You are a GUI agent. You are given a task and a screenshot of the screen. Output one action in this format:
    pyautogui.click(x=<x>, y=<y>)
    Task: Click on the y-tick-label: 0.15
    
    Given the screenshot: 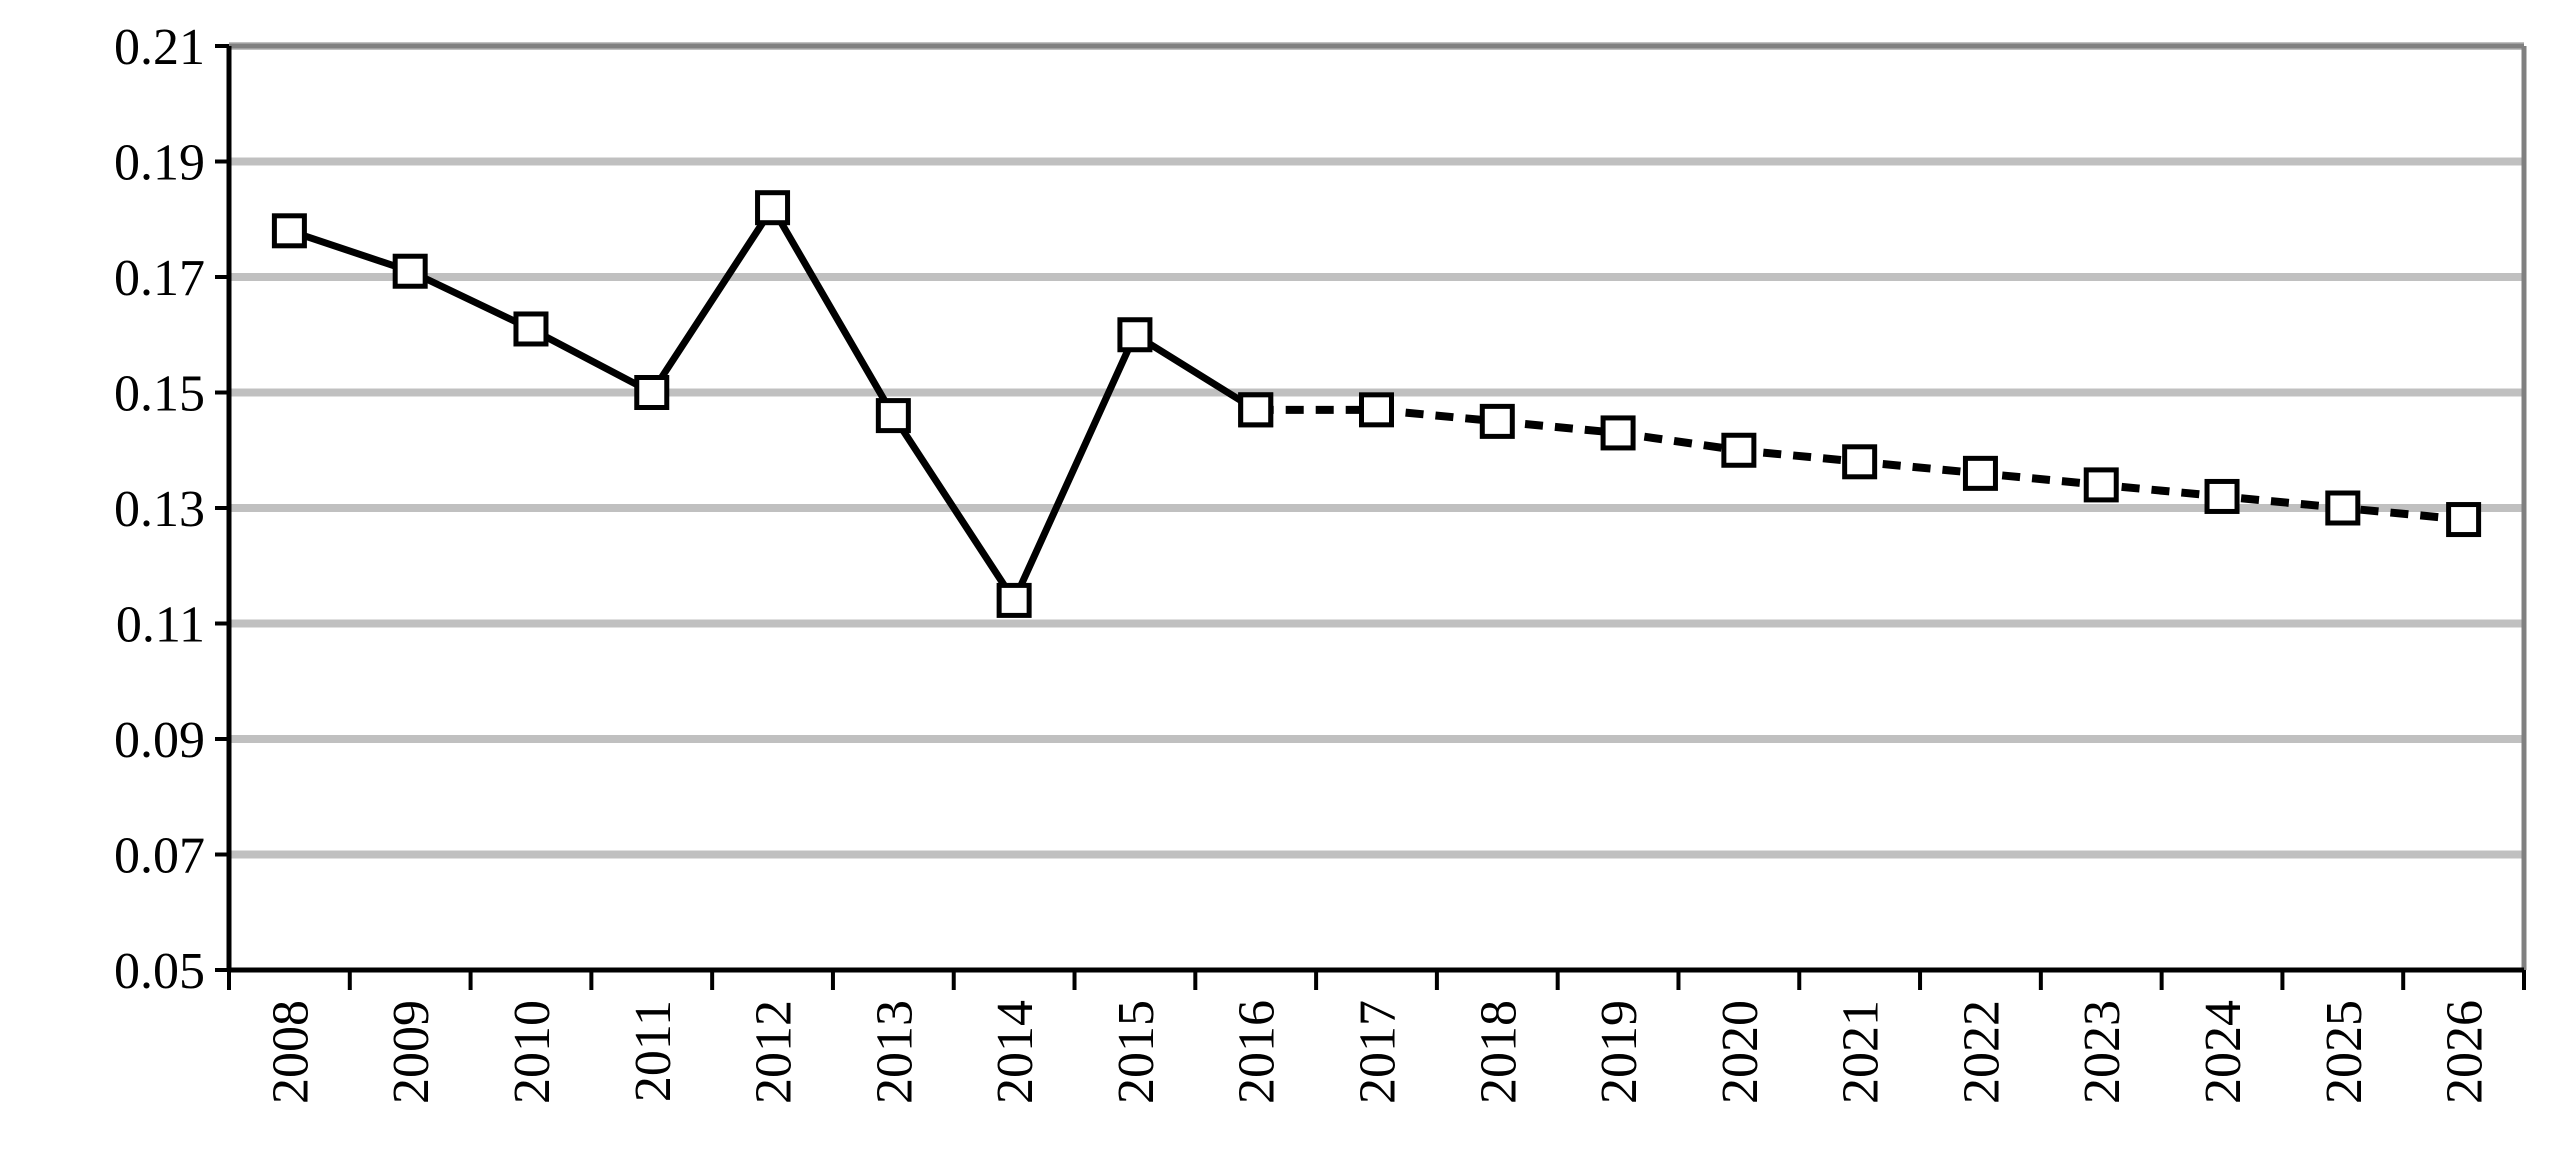 What is the action you would take?
    pyautogui.click(x=159, y=394)
    